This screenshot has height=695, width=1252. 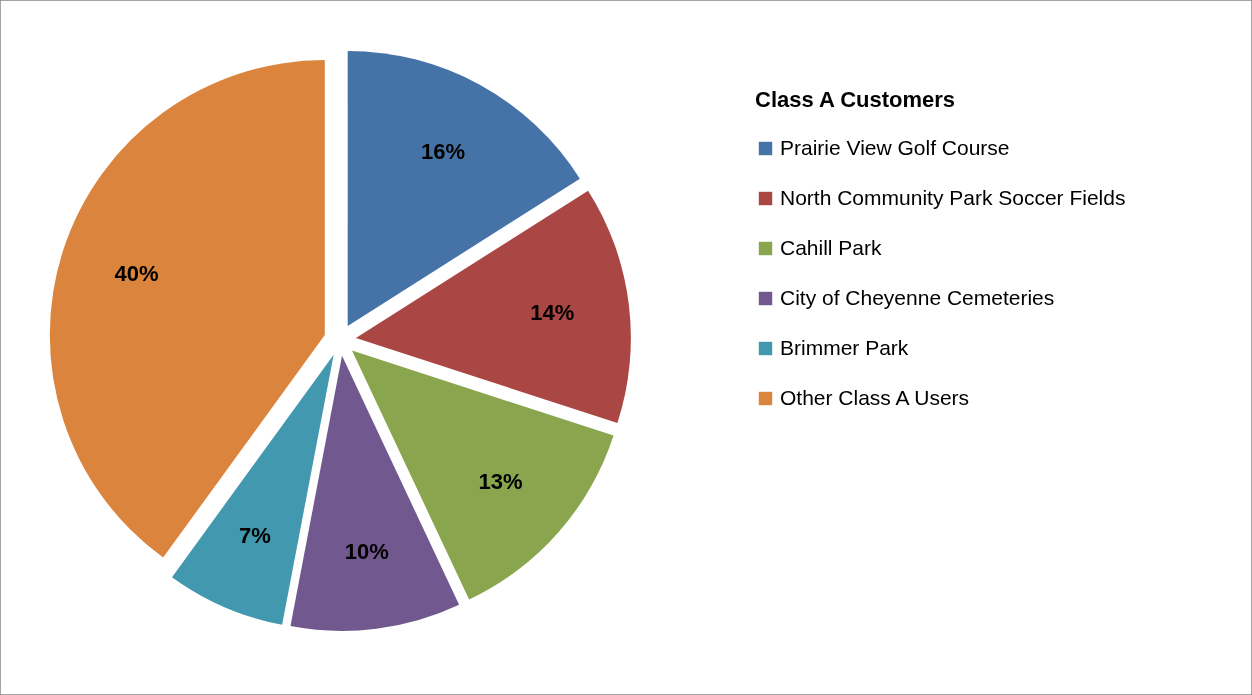 What do you see at coordinates (875, 397) in the screenshot?
I see `legend-label: Other Class A Users` at bounding box center [875, 397].